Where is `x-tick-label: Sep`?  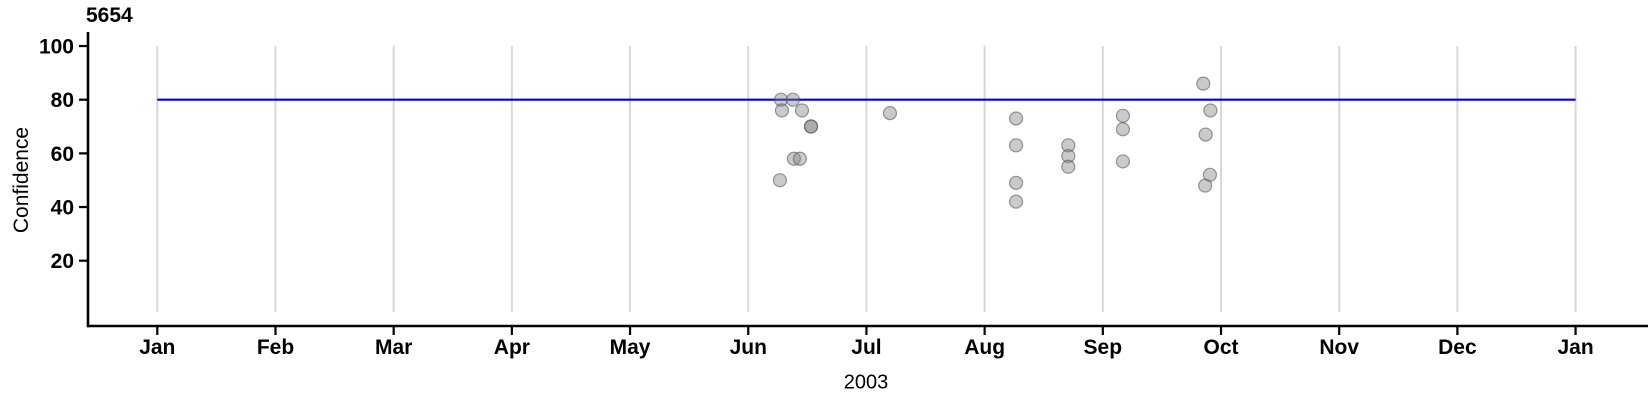 x-tick-label: Sep is located at coordinates (1103, 347).